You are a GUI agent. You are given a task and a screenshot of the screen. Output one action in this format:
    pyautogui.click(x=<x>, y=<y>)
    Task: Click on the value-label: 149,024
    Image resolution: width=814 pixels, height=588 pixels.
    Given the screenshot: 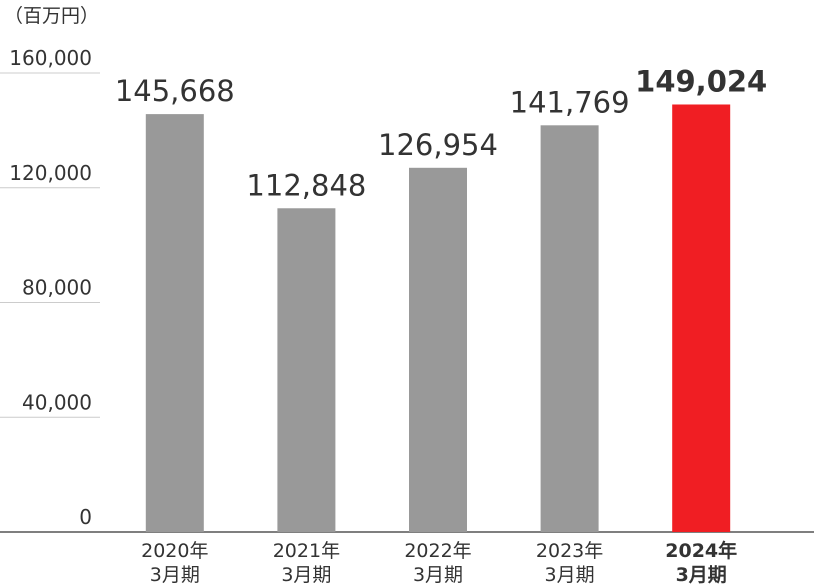 What is the action you would take?
    pyautogui.click(x=701, y=81)
    